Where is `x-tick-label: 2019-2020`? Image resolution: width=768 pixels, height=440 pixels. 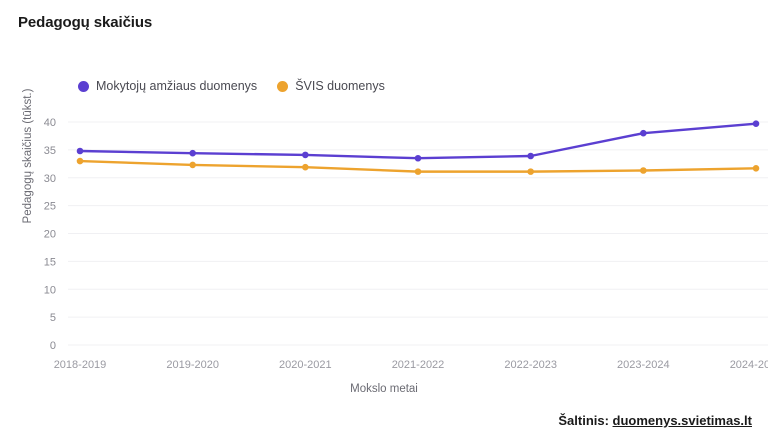 x-tick-label: 2019-2020 is located at coordinates (192, 365).